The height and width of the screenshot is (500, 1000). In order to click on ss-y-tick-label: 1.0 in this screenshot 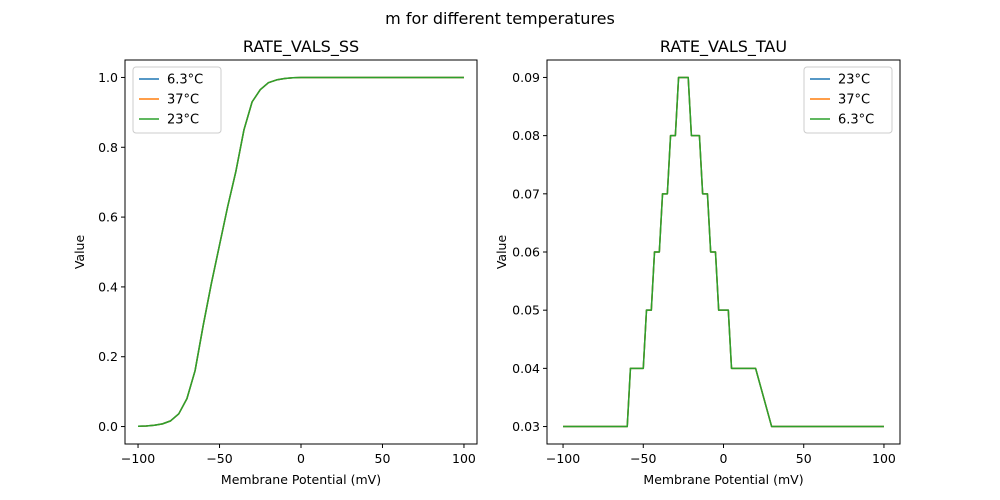, I will do `click(108, 77)`.